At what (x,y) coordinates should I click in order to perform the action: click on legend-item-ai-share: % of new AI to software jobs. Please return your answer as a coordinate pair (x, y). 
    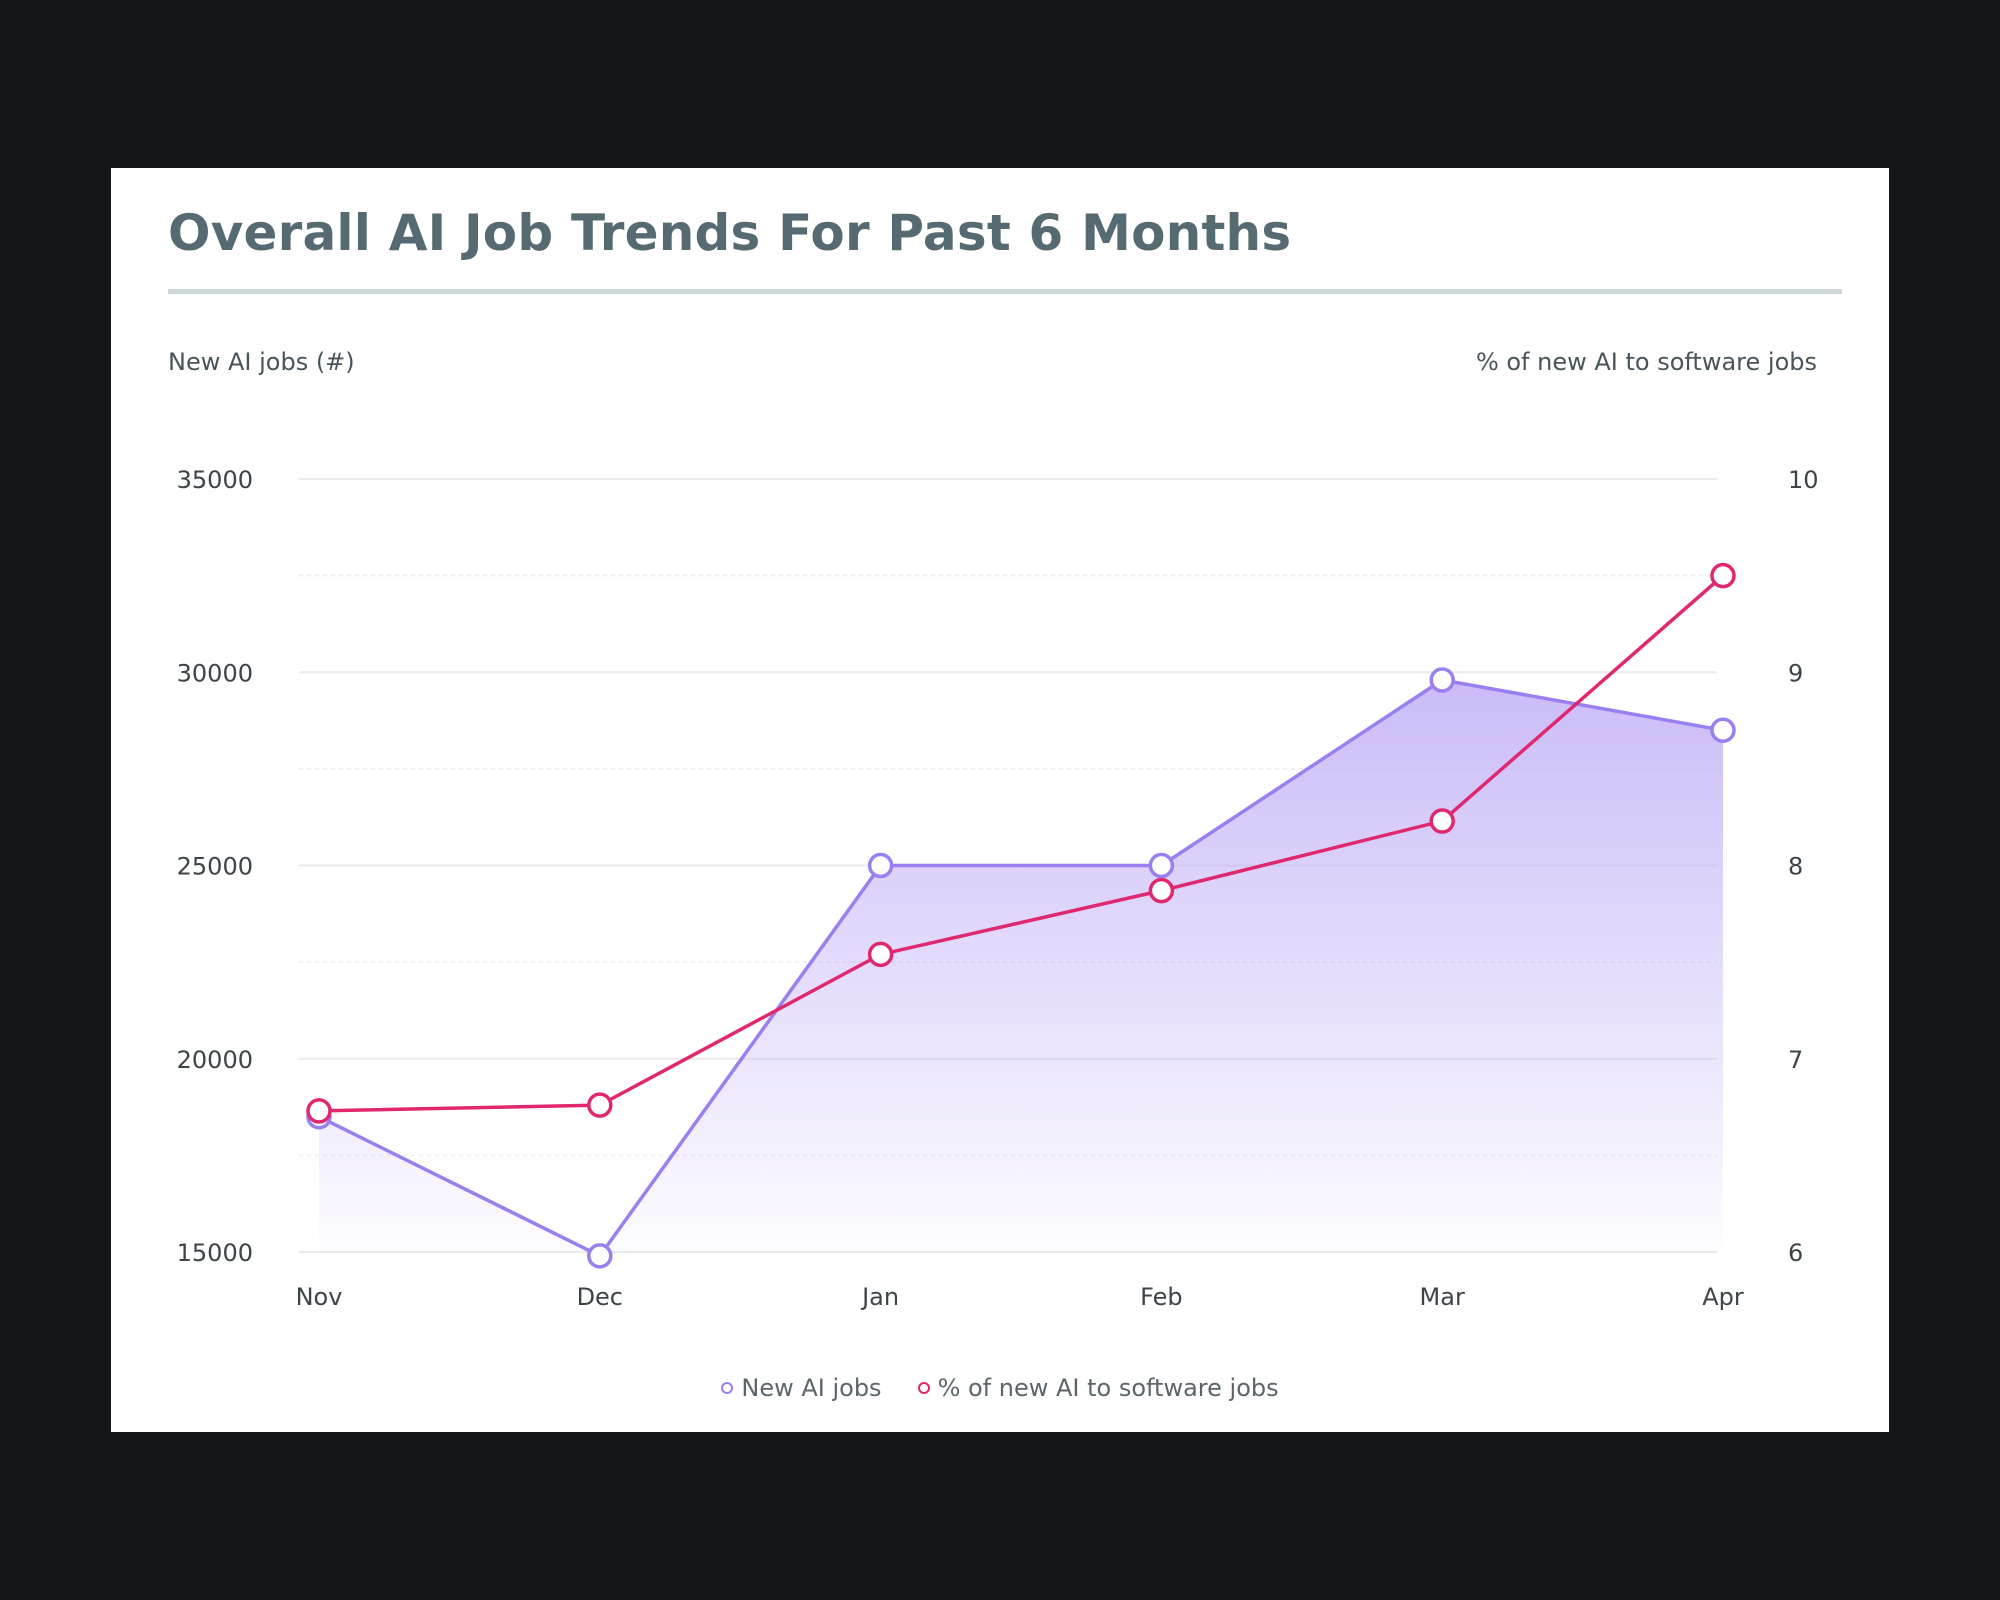
    Looking at the image, I should click on (1098, 1388).